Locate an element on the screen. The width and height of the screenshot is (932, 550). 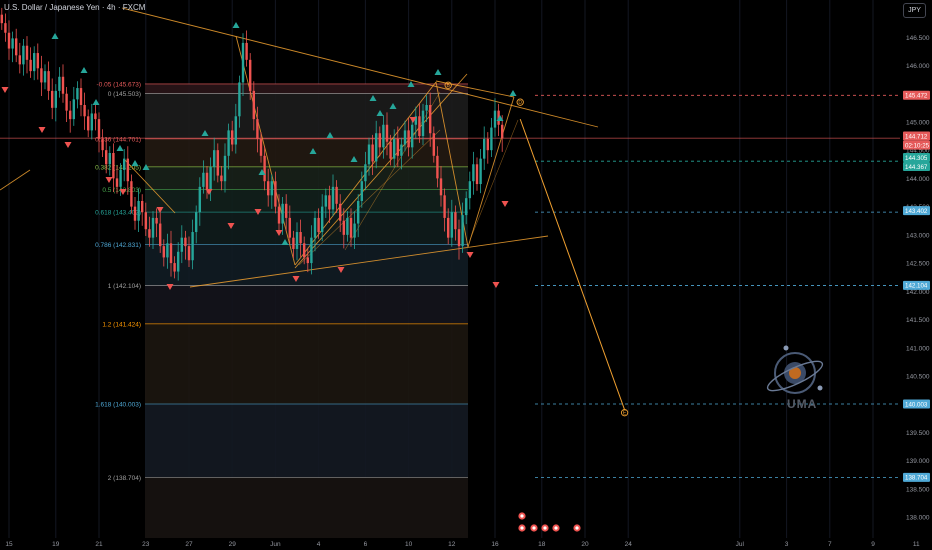
time-tick-label: 10 is located at coordinates (409, 544).